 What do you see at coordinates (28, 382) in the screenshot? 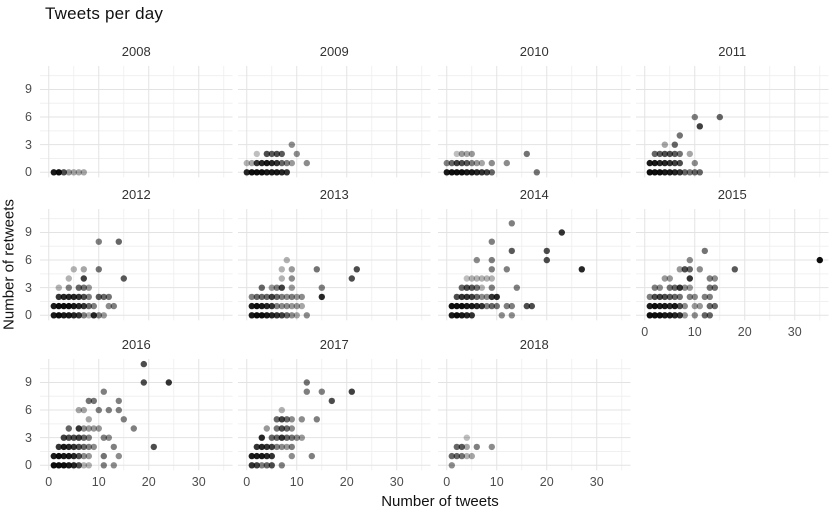
I see `y-tick-label: 9` at bounding box center [28, 382].